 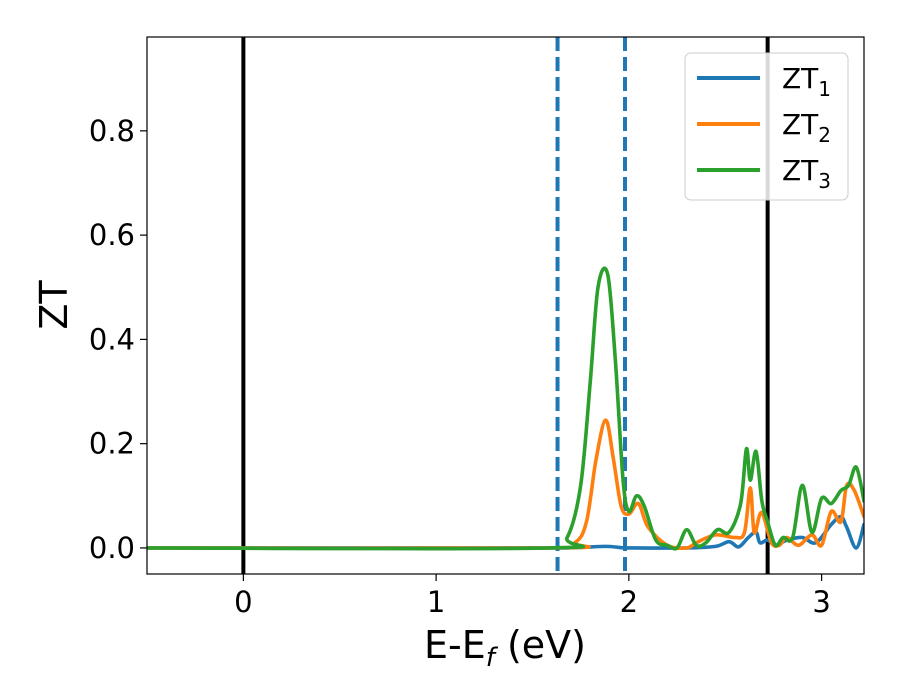 I want to click on x-tick-label: 2, so click(x=629, y=602).